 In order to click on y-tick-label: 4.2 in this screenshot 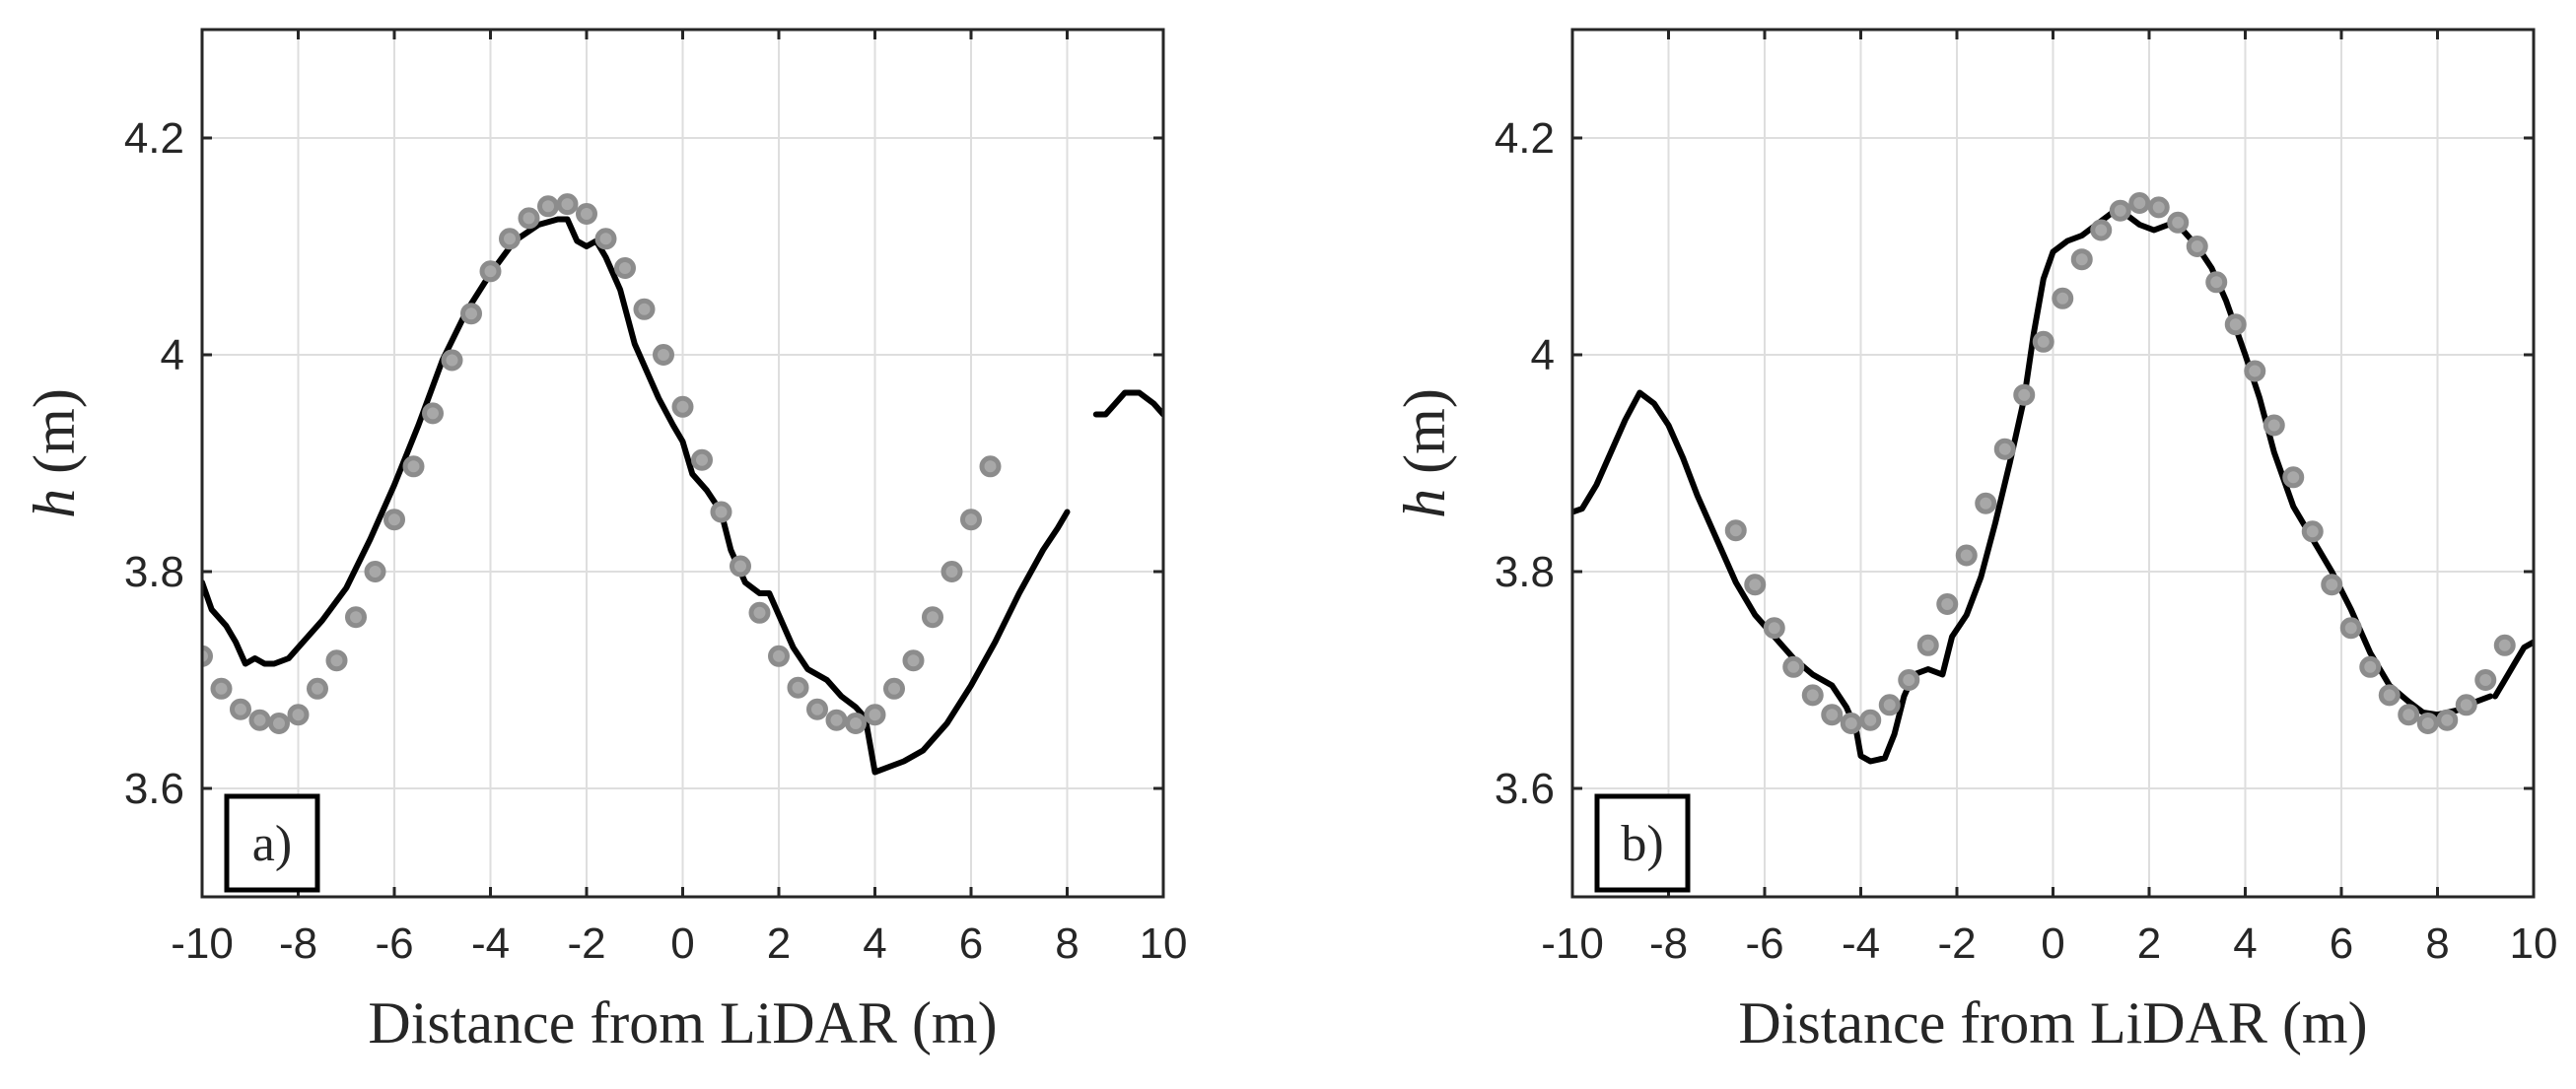, I will do `click(154, 139)`.